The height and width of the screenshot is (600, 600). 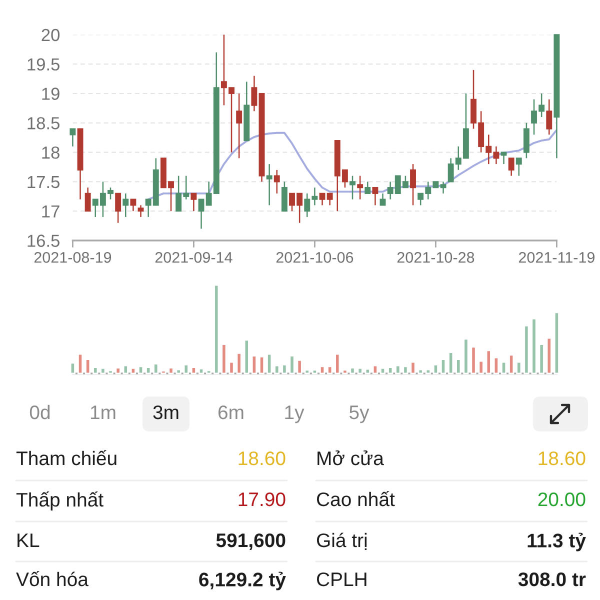 What do you see at coordinates (60, 501) in the screenshot?
I see `text: Thấp nhất` at bounding box center [60, 501].